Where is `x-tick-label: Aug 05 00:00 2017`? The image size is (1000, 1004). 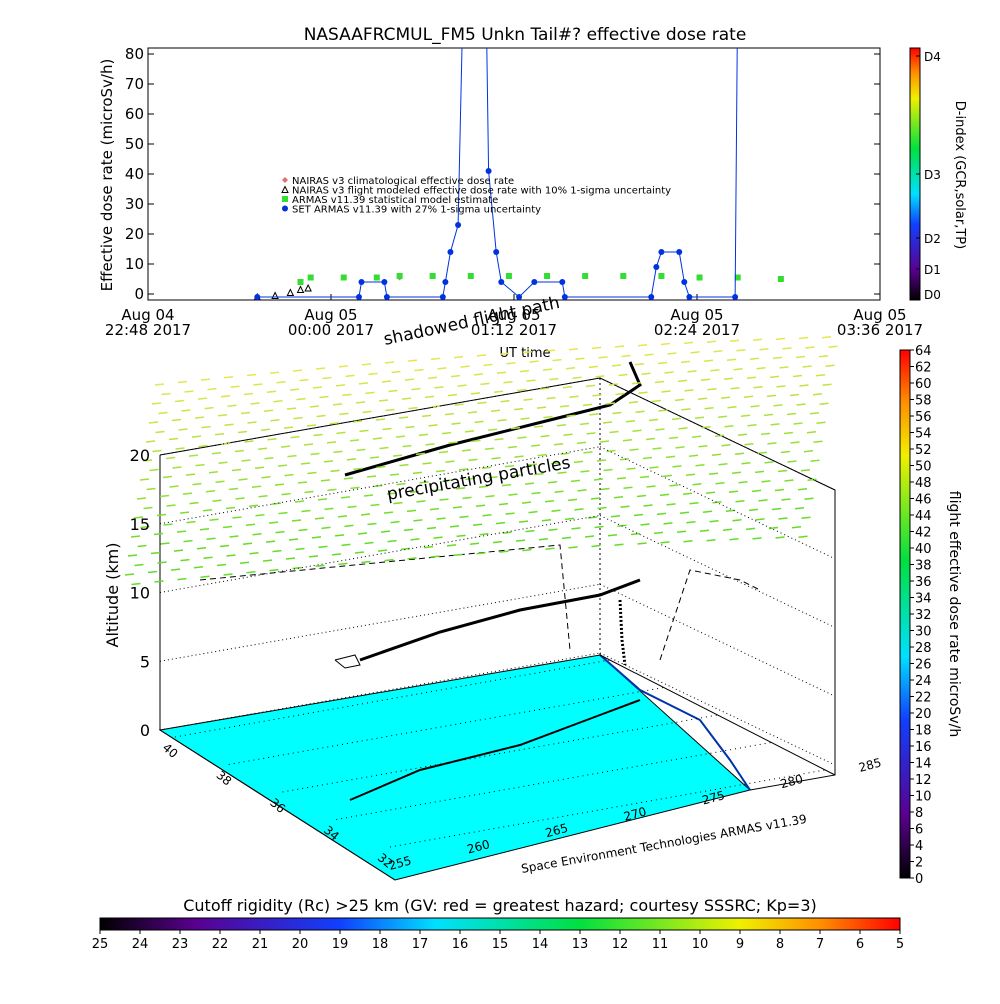
x-tick-label: Aug 05 00:00 2017 is located at coordinates (331, 322).